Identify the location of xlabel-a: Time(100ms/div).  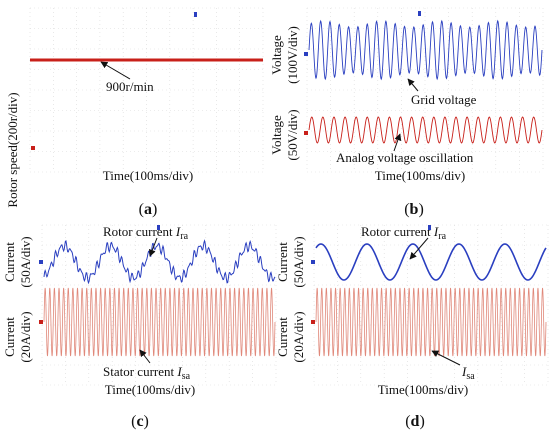
(148, 175).